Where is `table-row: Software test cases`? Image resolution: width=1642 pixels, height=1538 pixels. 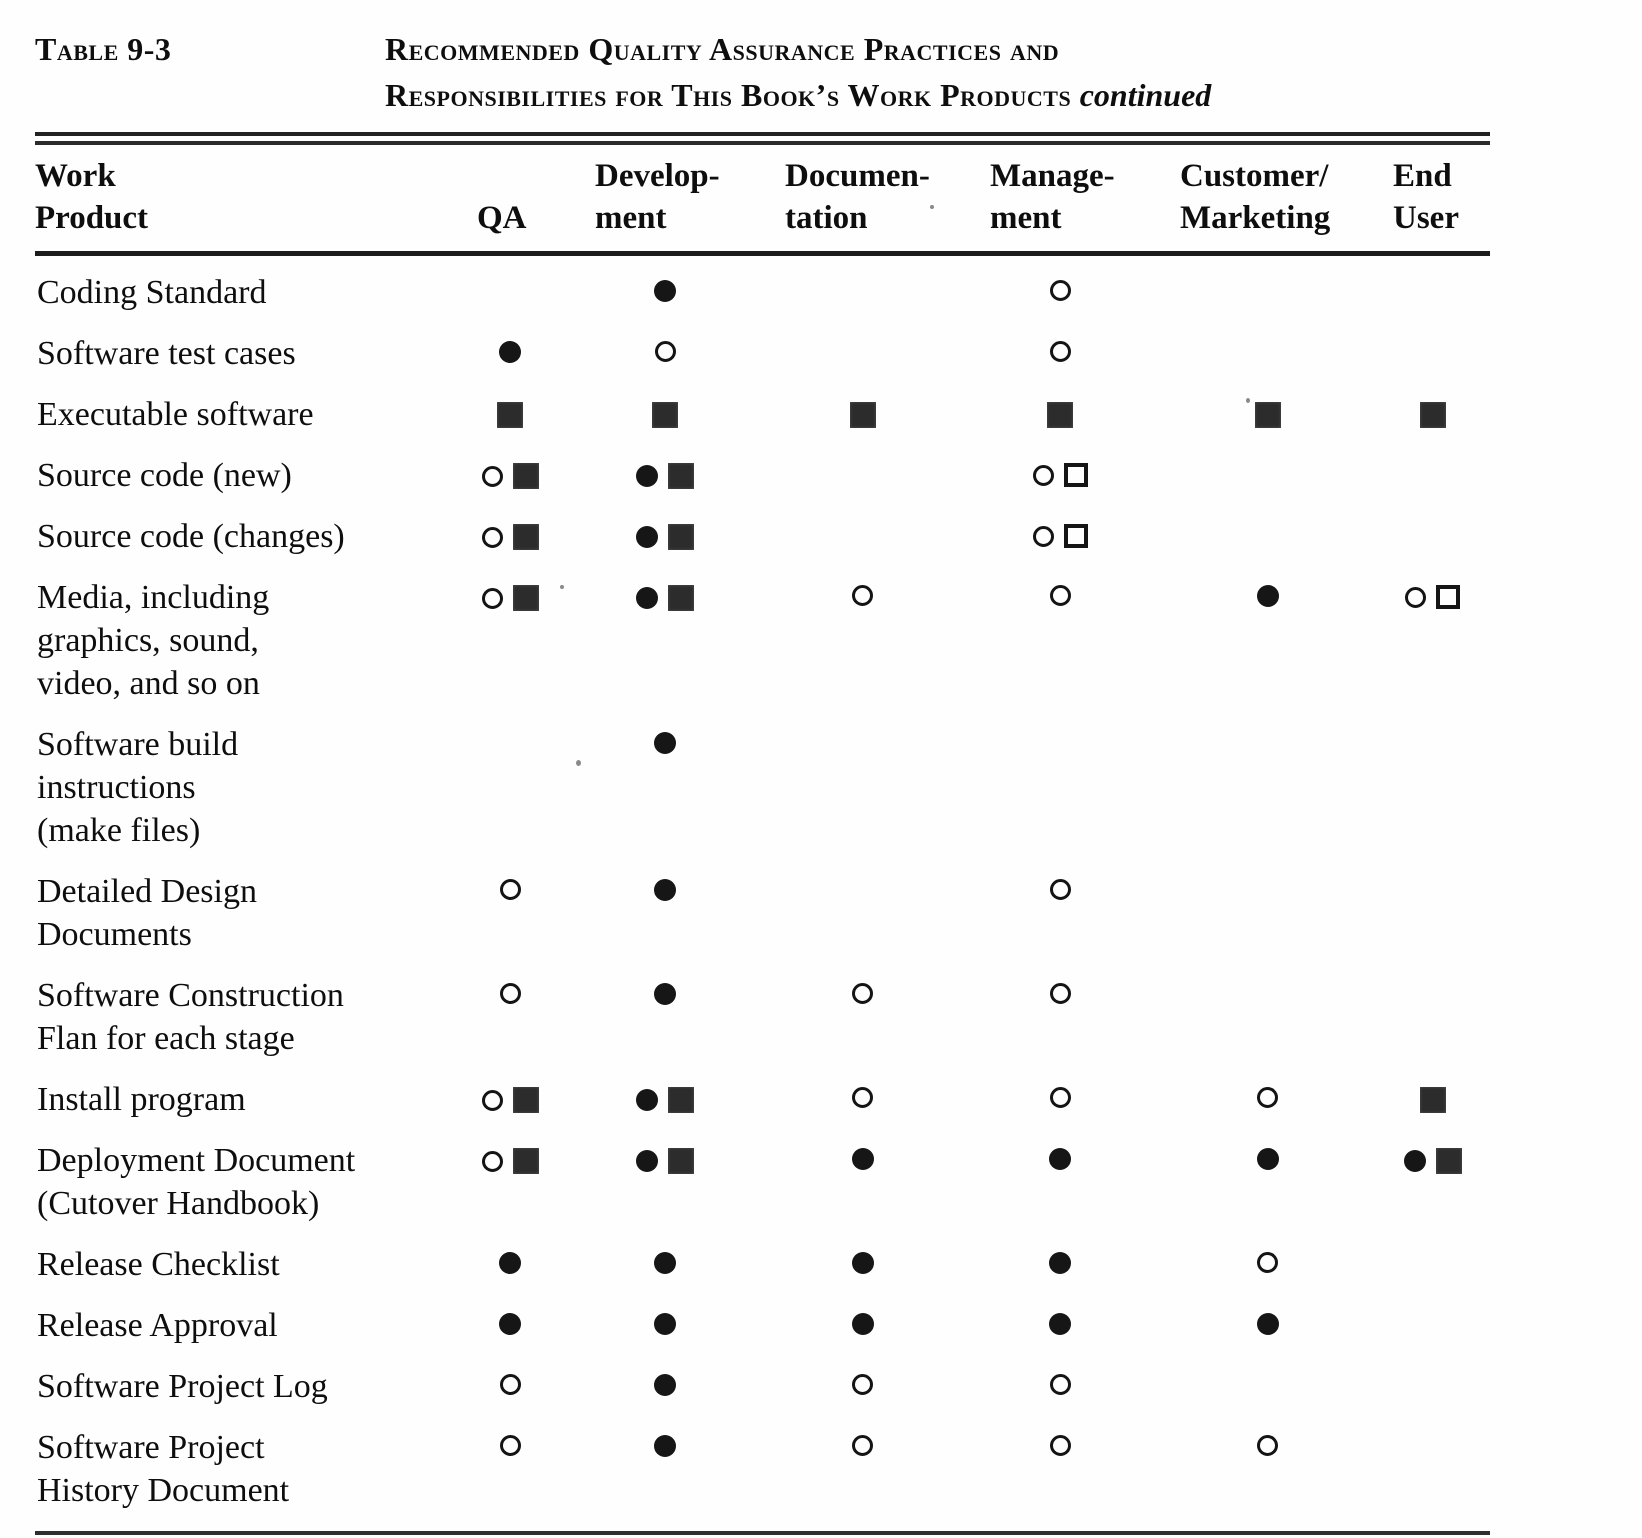 table-row: Software test cases is located at coordinates (762, 353).